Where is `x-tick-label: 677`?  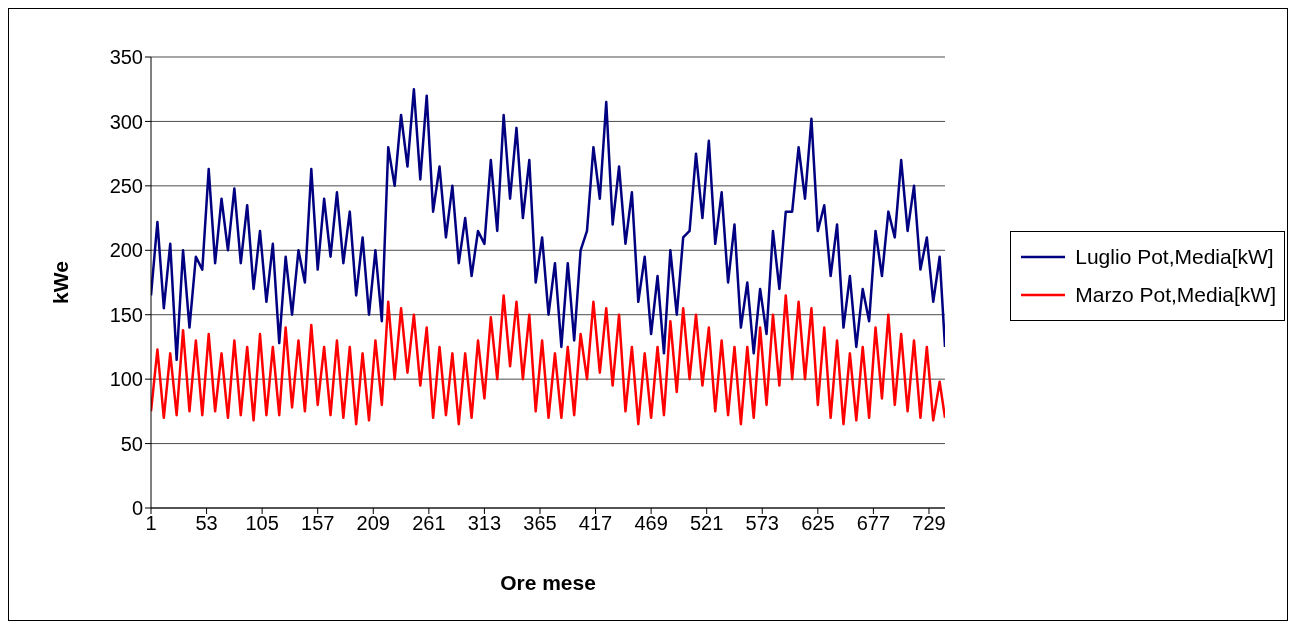 x-tick-label: 677 is located at coordinates (873, 523).